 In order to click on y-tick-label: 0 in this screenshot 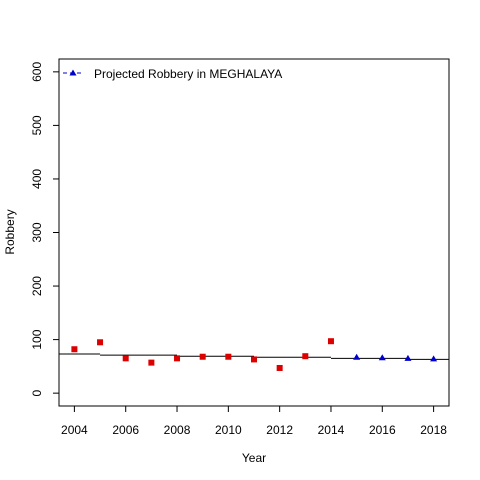, I will do `click(37, 392)`.